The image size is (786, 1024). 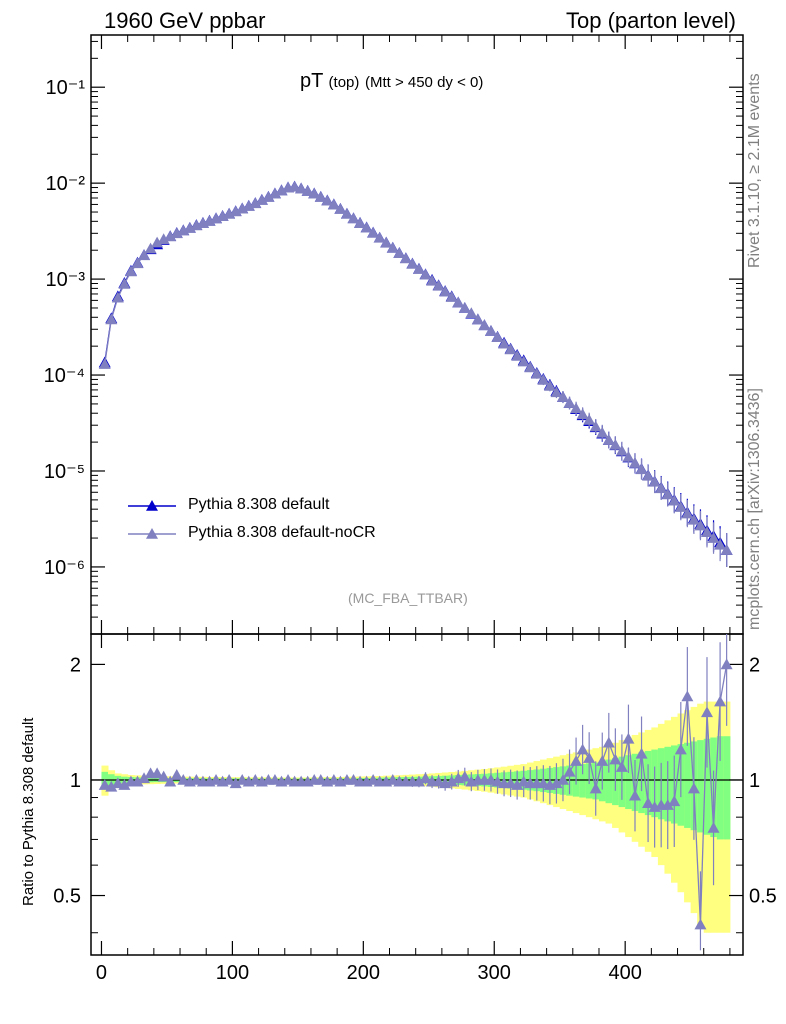 What do you see at coordinates (66, 184) in the screenshot?
I see `main-y-tick-label: 10⁻²` at bounding box center [66, 184].